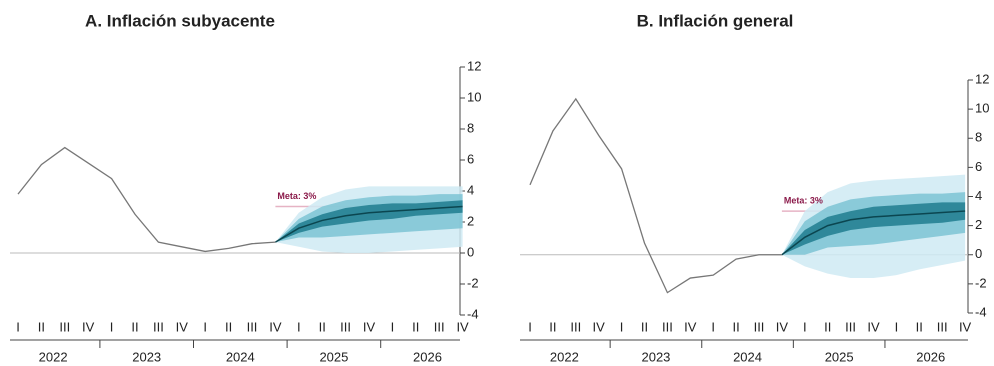 The image size is (994, 366). What do you see at coordinates (715, 20) in the screenshot?
I see `chart-title: B. Inflación general` at bounding box center [715, 20].